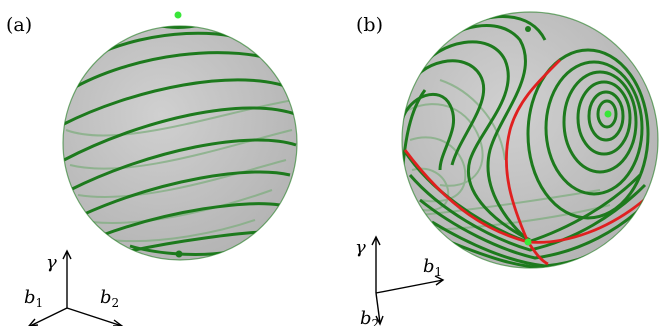  Describe the element at coordinates (432, 267) in the screenshot. I see `axis-b-b1: b1` at that location.